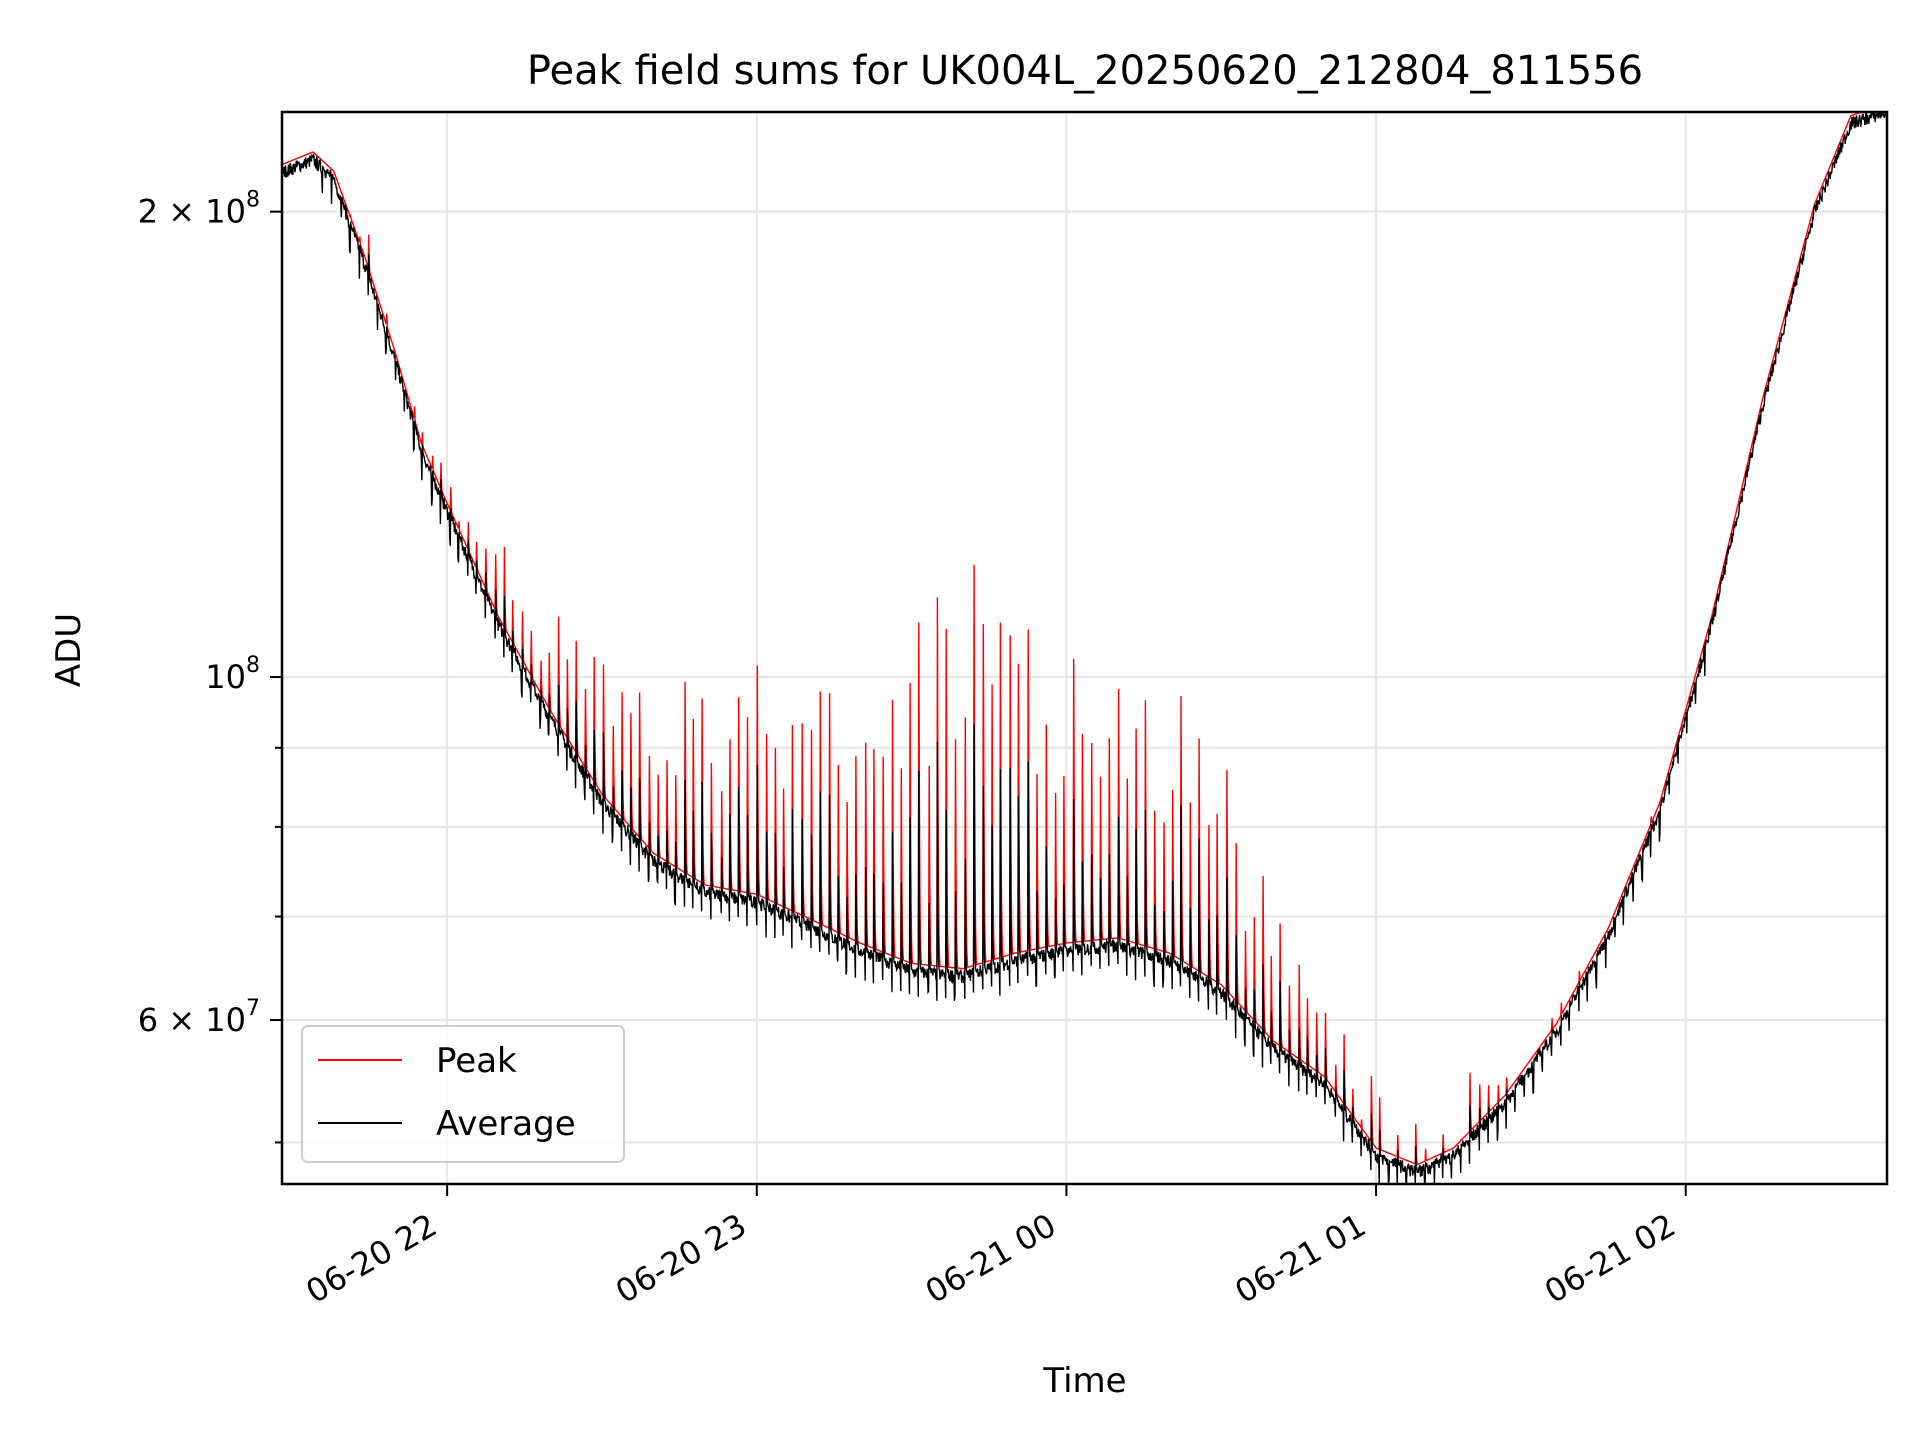 The image size is (1920, 1440). What do you see at coordinates (69, 650) in the screenshot?
I see `y-axis-label: ADU` at bounding box center [69, 650].